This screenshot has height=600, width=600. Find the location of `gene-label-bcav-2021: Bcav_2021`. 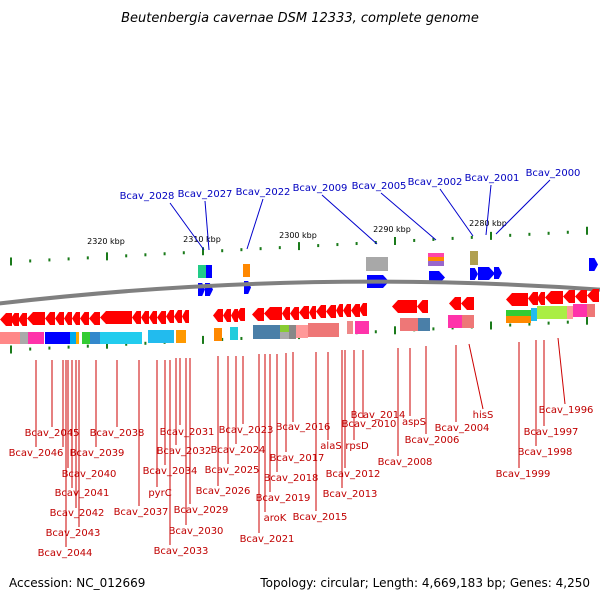

gene-label-bcav-2021: Bcav_2021 is located at coordinates (267, 539).